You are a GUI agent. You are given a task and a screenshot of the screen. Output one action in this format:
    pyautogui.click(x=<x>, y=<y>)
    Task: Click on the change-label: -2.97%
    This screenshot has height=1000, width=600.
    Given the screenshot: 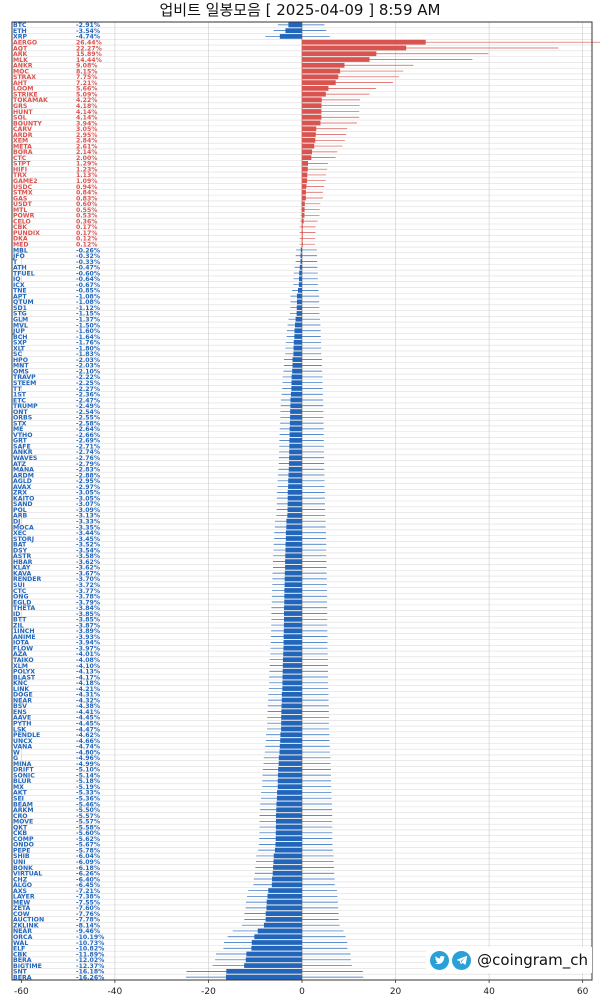 What is the action you would take?
    pyautogui.click(x=88, y=487)
    